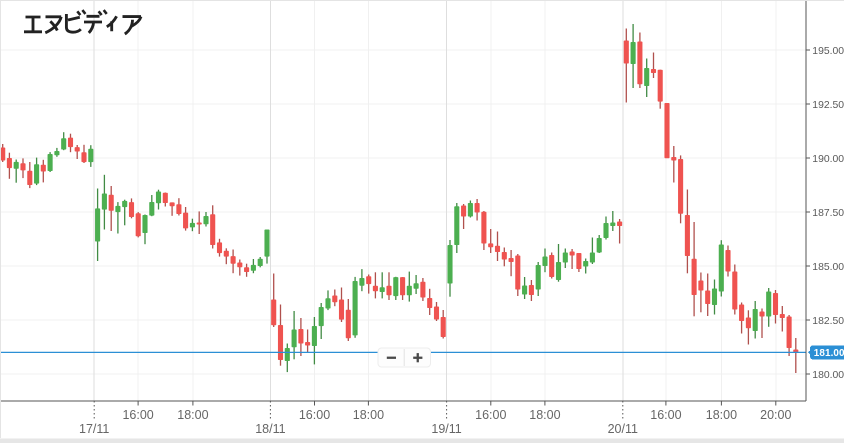 The height and width of the screenshot is (443, 844). I want to click on svg-text: 195.00, so click(828, 51).